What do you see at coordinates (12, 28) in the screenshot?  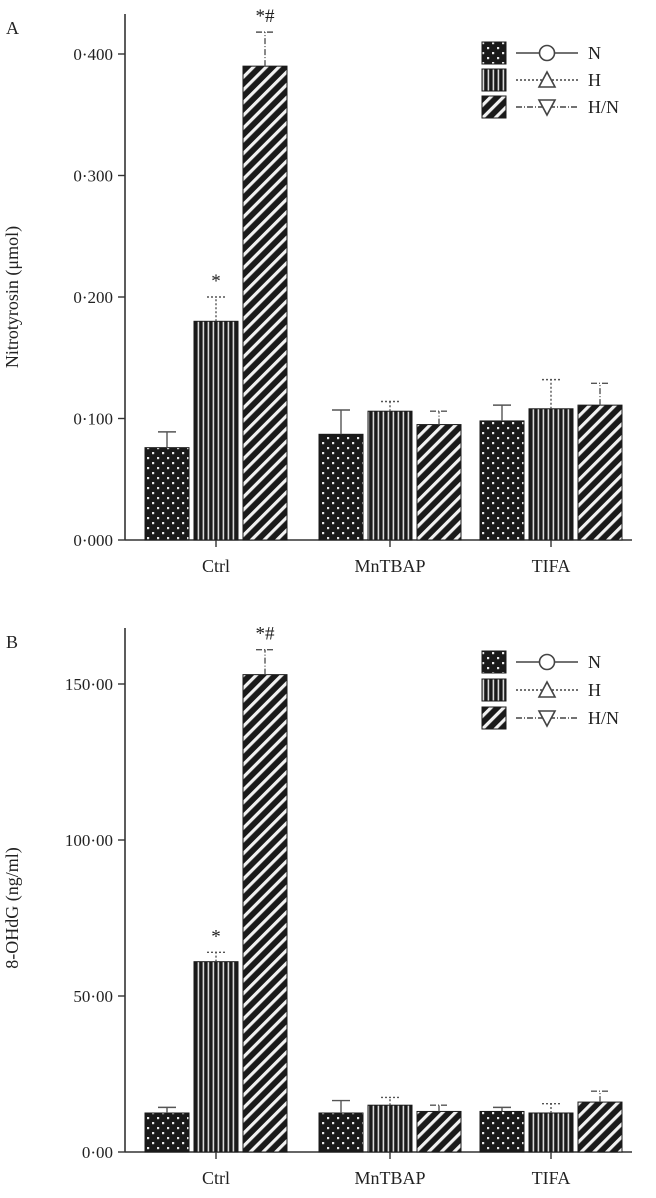 I see `panel-letter: A` at bounding box center [12, 28].